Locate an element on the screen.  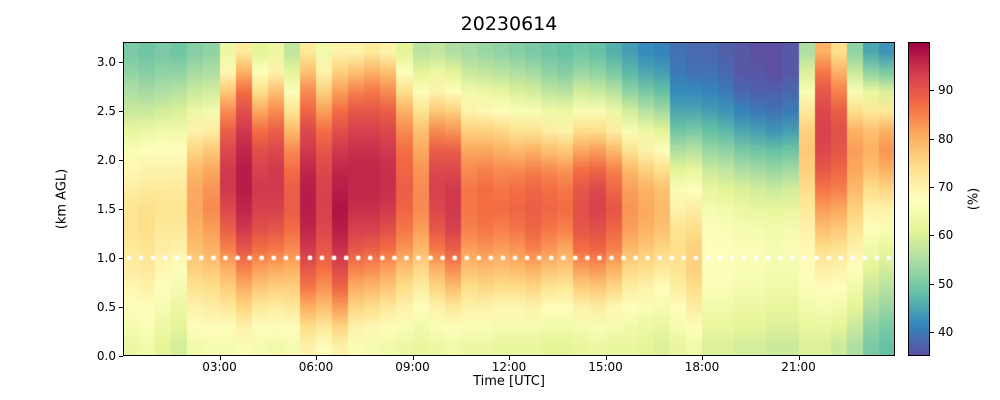
y-tick-label: 0.0 is located at coordinates (106, 356).